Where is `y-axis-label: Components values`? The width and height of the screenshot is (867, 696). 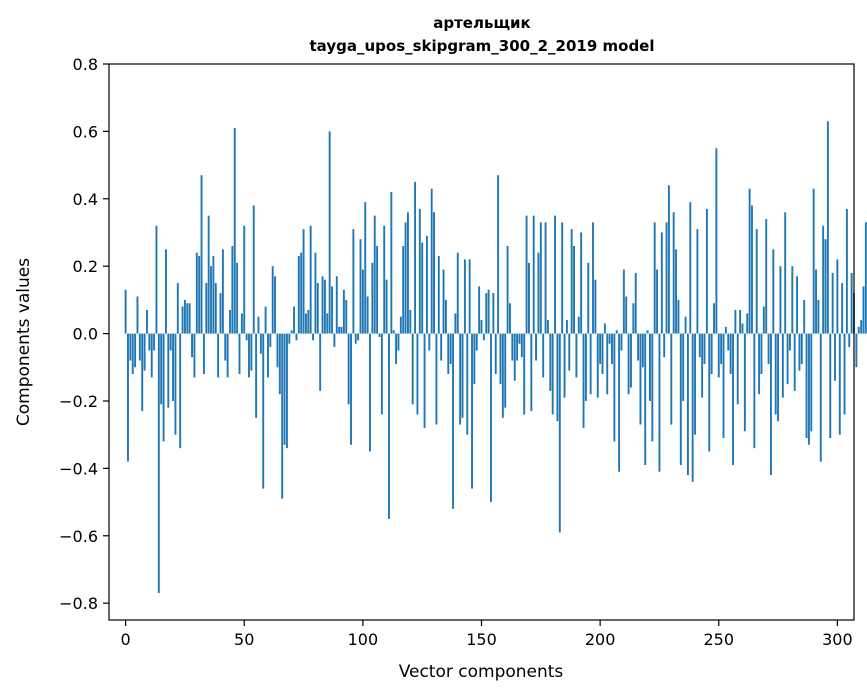
y-axis-label: Components values is located at coordinates (24, 342).